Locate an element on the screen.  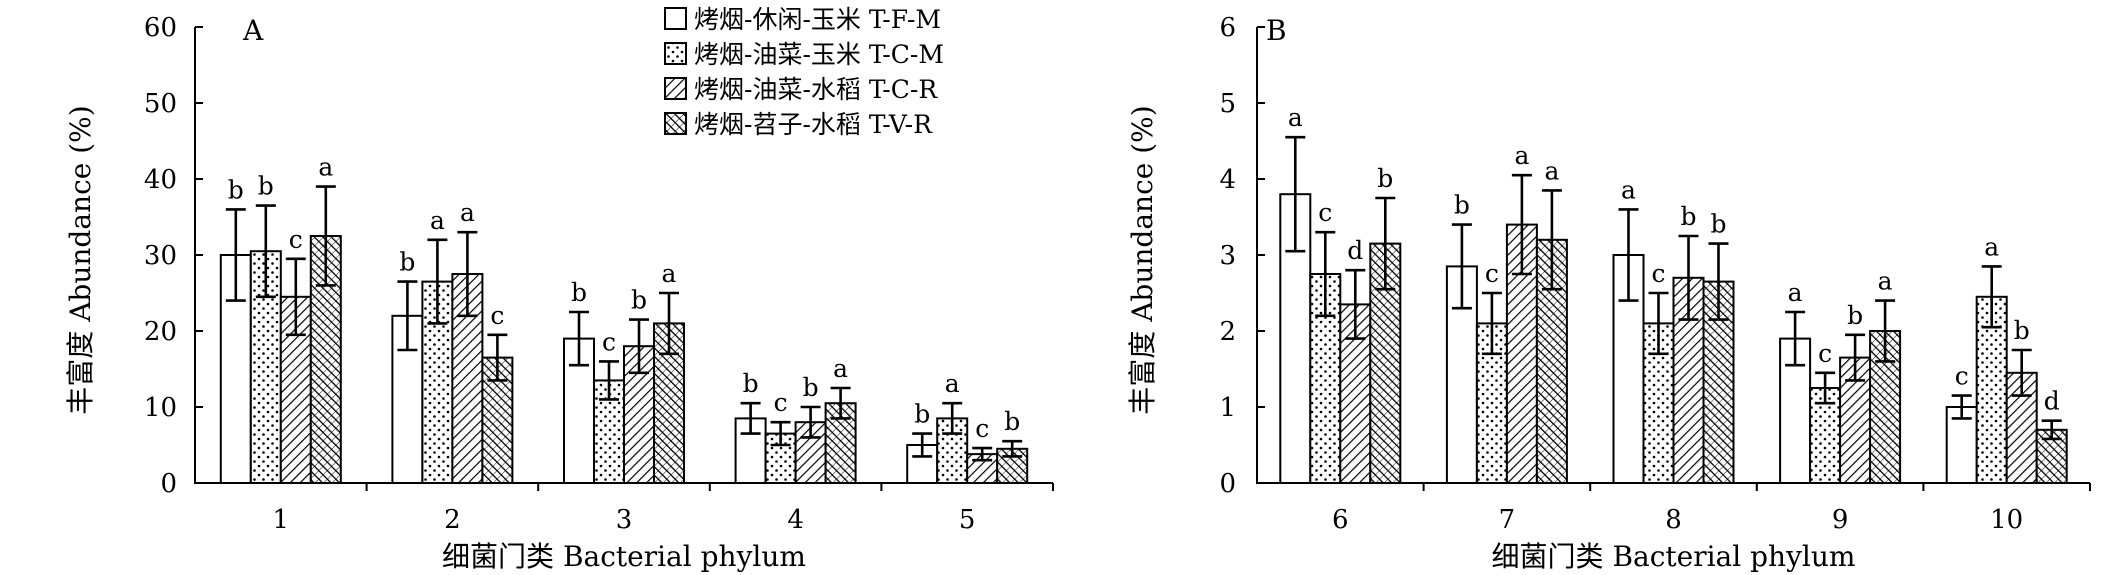
legend-label: 烤烟-苕子-水稻 T-V-R is located at coordinates (813, 124).